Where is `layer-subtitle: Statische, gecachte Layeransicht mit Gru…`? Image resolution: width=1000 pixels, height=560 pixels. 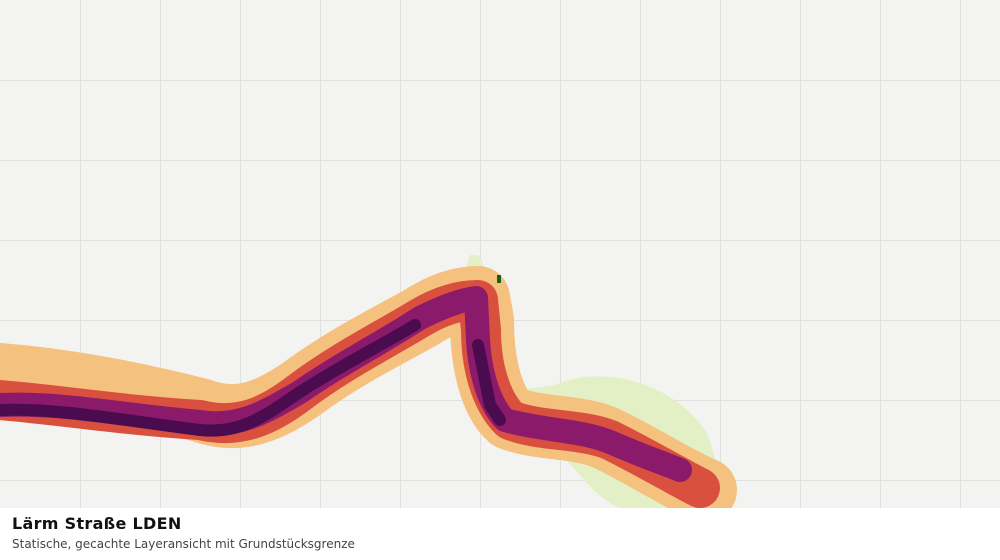
layer-subtitle: Statische, gecachte Layeransicht mit Gru… is located at coordinates (183, 544).